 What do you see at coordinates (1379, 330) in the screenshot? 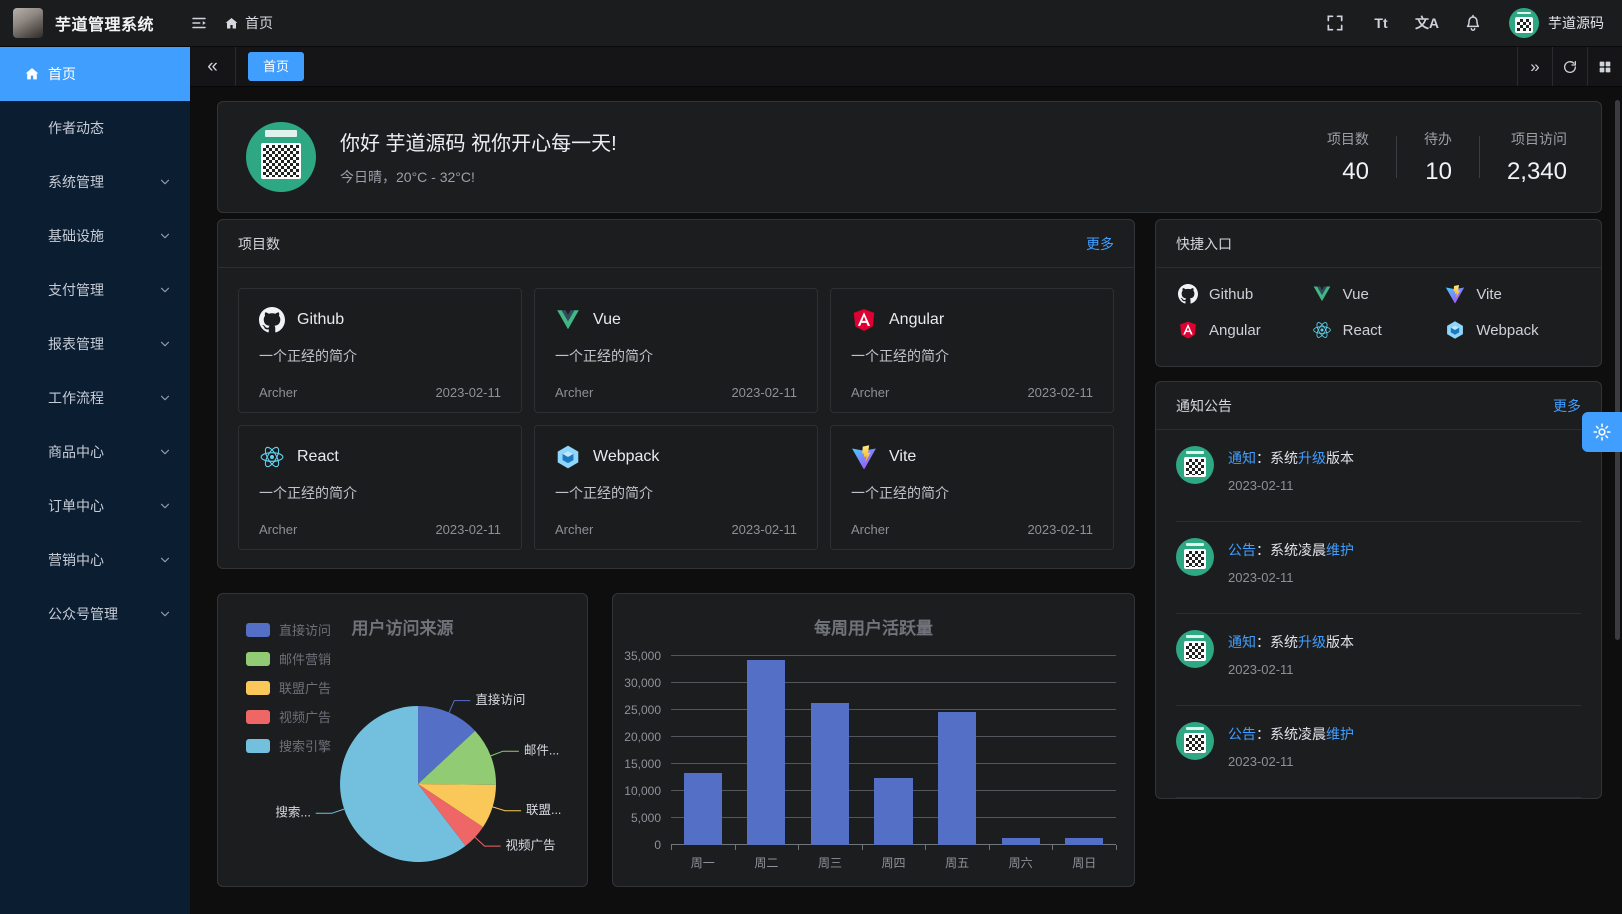
I see `shortcut-react: React` at bounding box center [1379, 330].